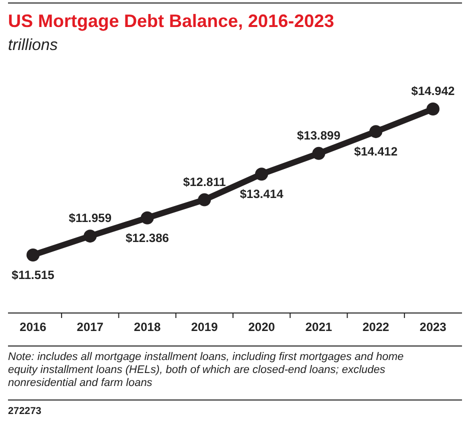 This screenshot has height=430, width=470. Describe the element at coordinates (433, 327) in the screenshot. I see `x-tick-label: 2023` at that location.